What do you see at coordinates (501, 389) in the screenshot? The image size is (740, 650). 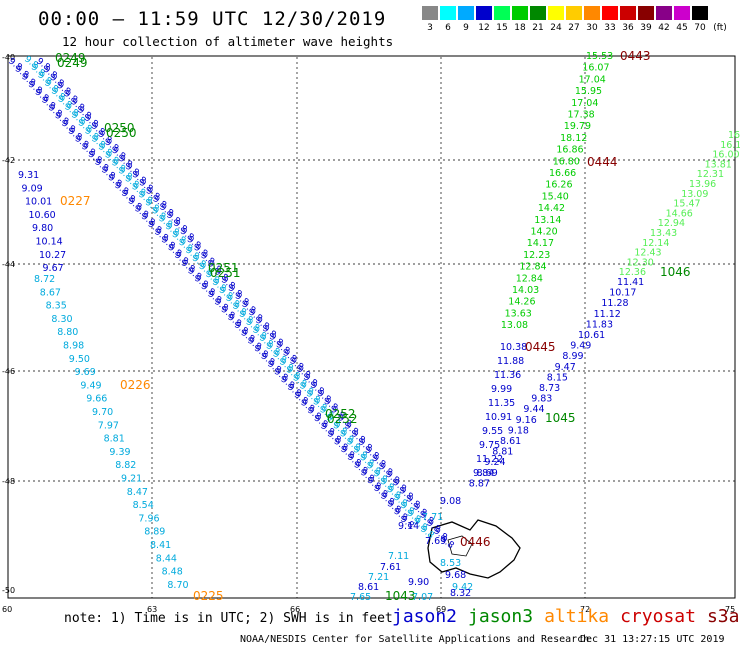 I see `wave-value: 9.99` at bounding box center [501, 389].